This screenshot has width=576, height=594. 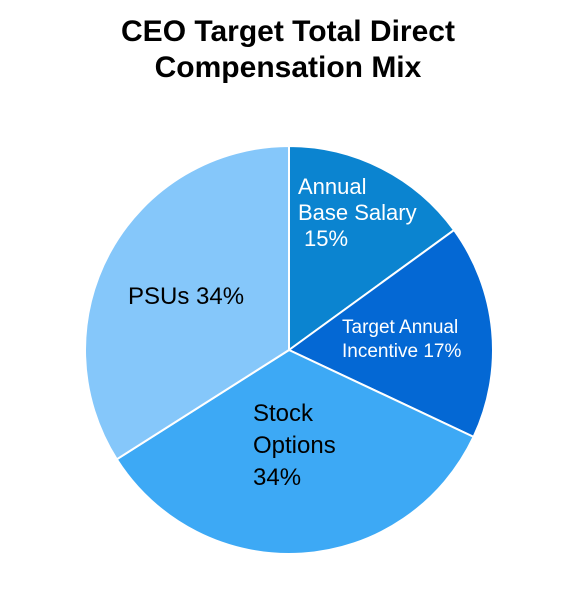 I want to click on pie-slice-target-annual-incentive, so click(x=391, y=333).